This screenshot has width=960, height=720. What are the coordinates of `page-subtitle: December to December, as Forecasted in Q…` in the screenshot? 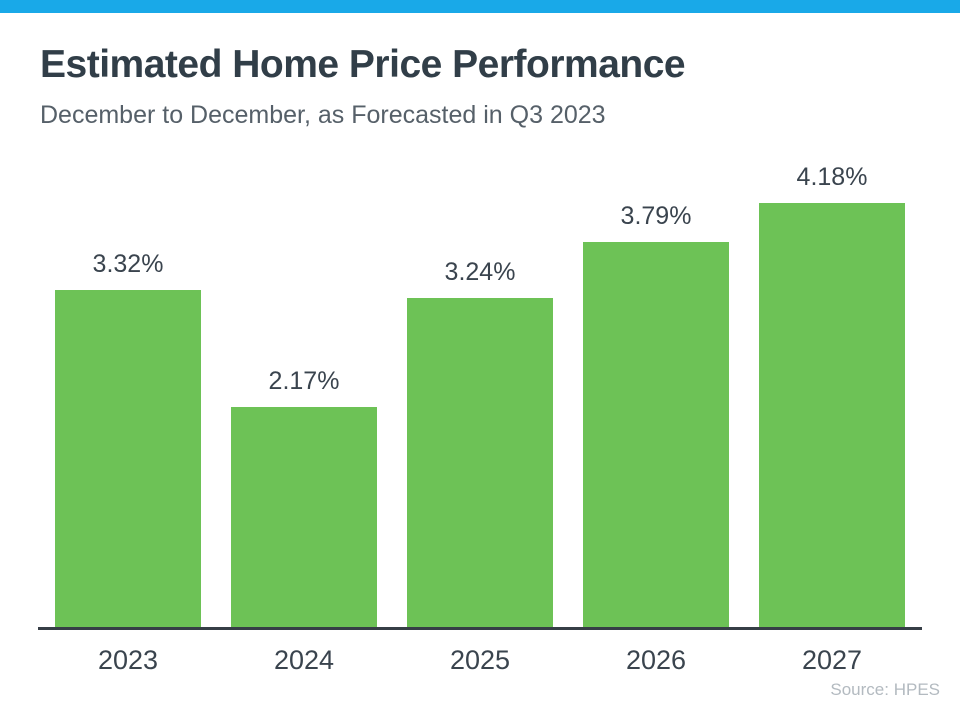 It's located at (323, 114).